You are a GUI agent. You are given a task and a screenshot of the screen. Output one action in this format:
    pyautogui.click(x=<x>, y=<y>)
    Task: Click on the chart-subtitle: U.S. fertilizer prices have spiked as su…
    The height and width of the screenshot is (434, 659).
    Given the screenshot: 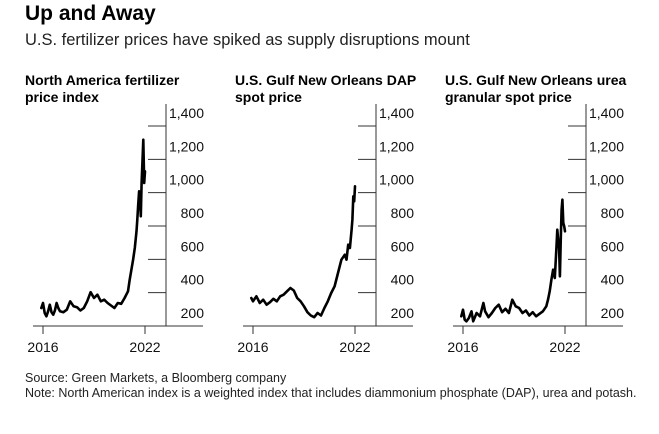 What is the action you would take?
    pyautogui.click(x=247, y=40)
    